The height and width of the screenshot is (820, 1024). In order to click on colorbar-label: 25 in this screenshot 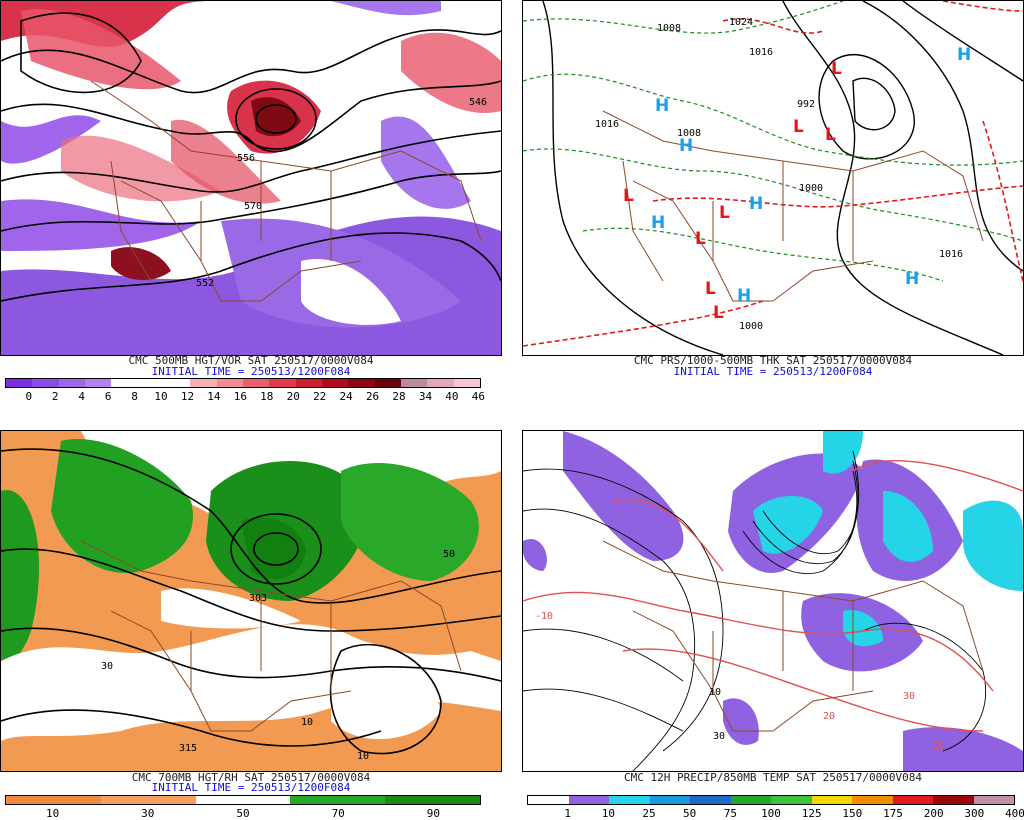, I will do `click(649, 813)`.